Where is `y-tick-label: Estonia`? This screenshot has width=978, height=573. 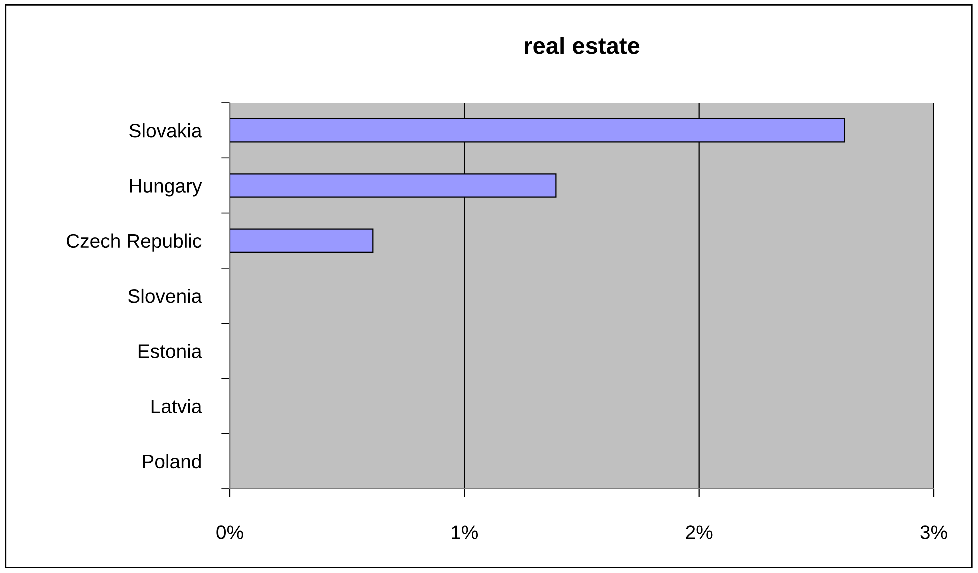 y-tick-label: Estonia is located at coordinates (170, 351).